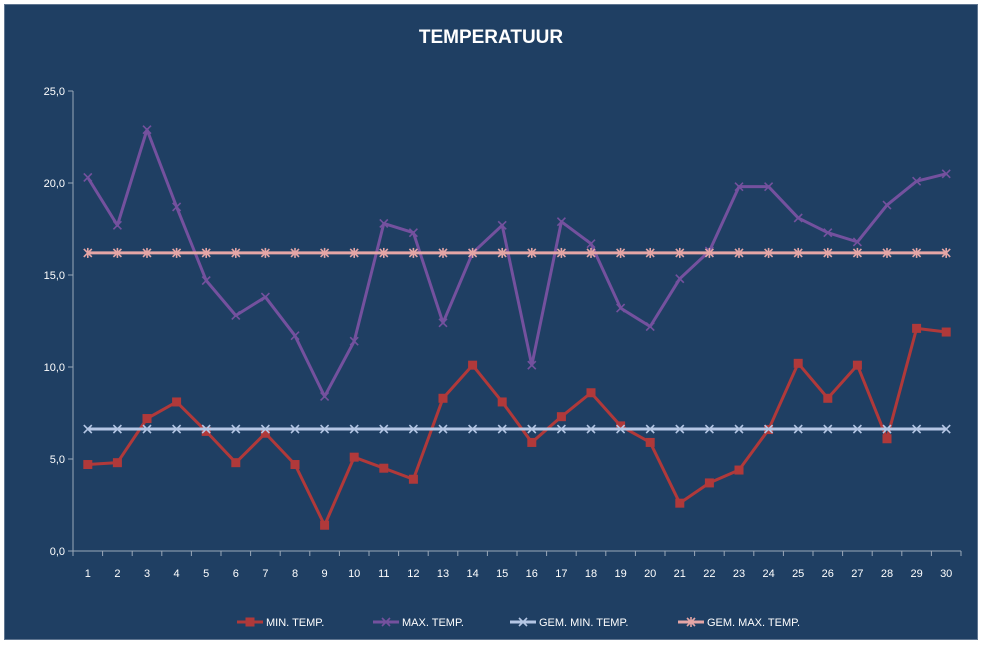 The width and height of the screenshot is (987, 648). I want to click on chart-title: TEMPERATUUR, so click(491, 37).